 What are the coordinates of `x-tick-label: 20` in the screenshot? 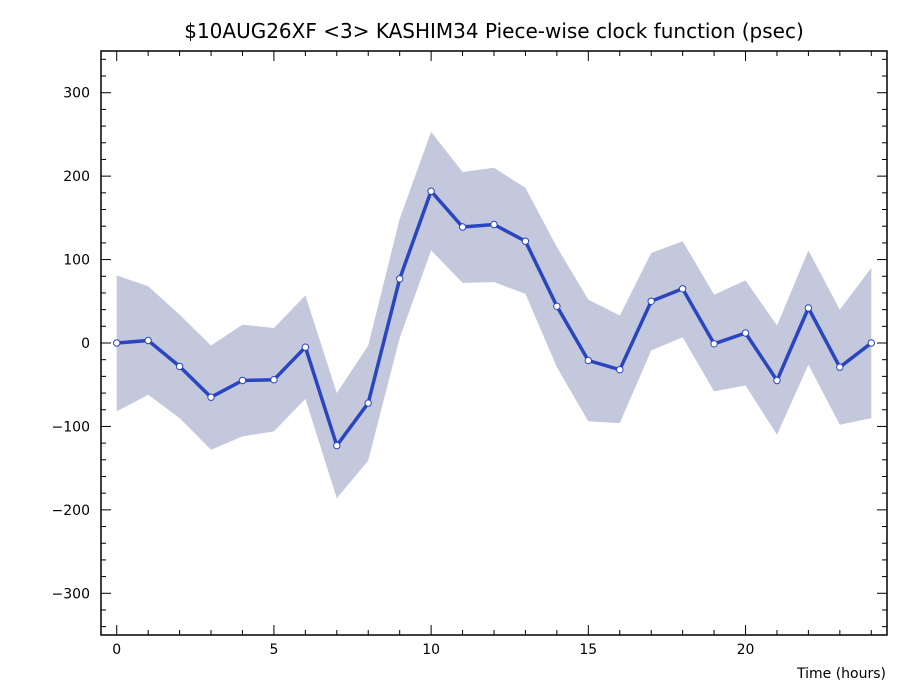 It's located at (746, 650).